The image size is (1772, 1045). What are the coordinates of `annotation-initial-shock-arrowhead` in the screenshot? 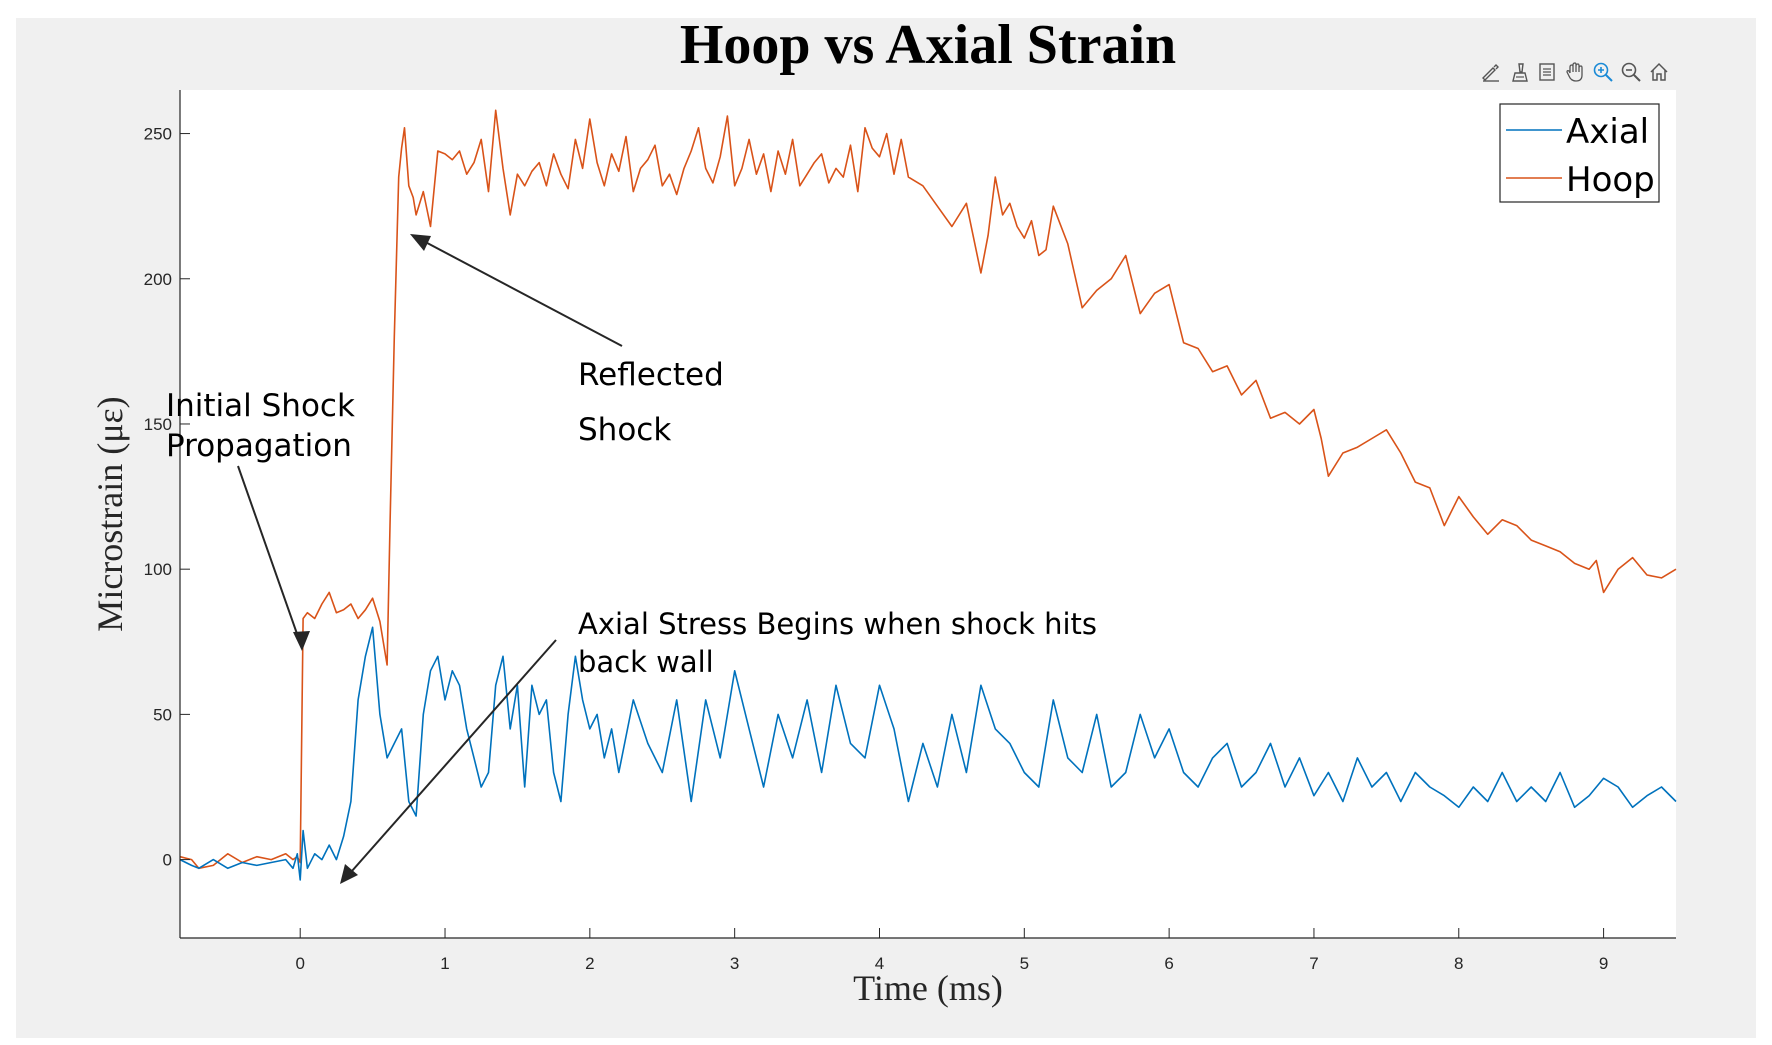 It's located at (301, 641).